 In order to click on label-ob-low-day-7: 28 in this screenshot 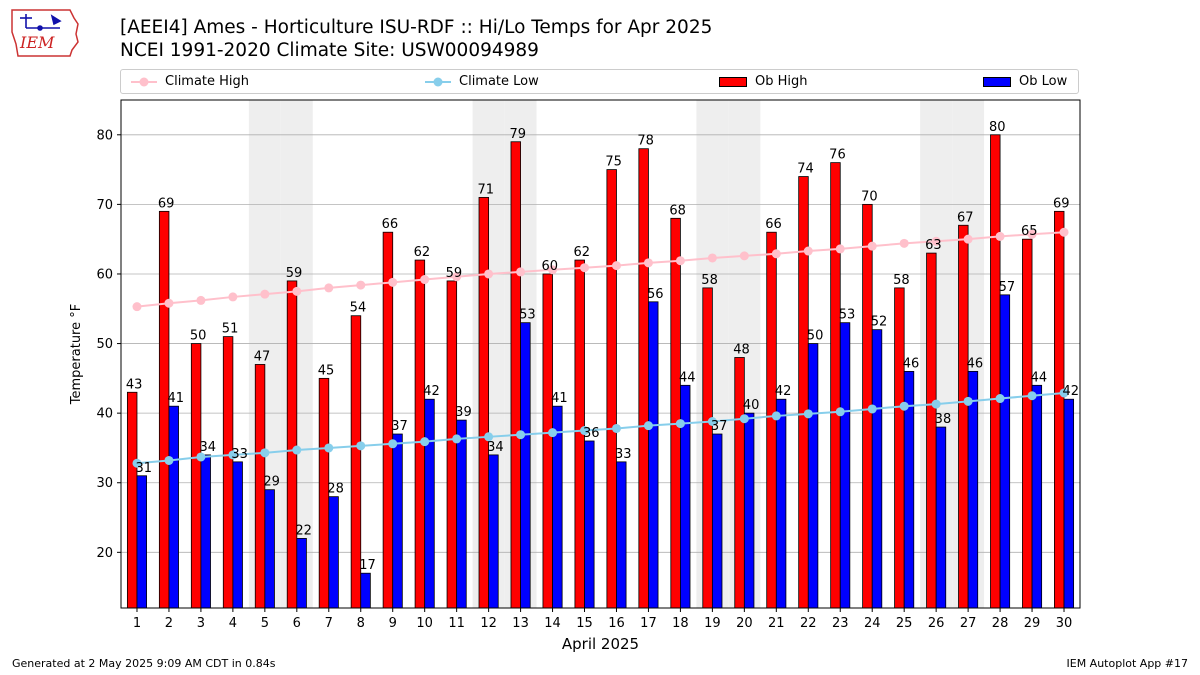, I will do `click(335, 489)`.